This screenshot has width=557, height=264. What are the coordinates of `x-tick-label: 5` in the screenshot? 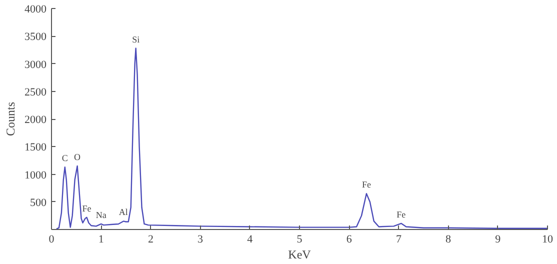 It's located at (299, 240).